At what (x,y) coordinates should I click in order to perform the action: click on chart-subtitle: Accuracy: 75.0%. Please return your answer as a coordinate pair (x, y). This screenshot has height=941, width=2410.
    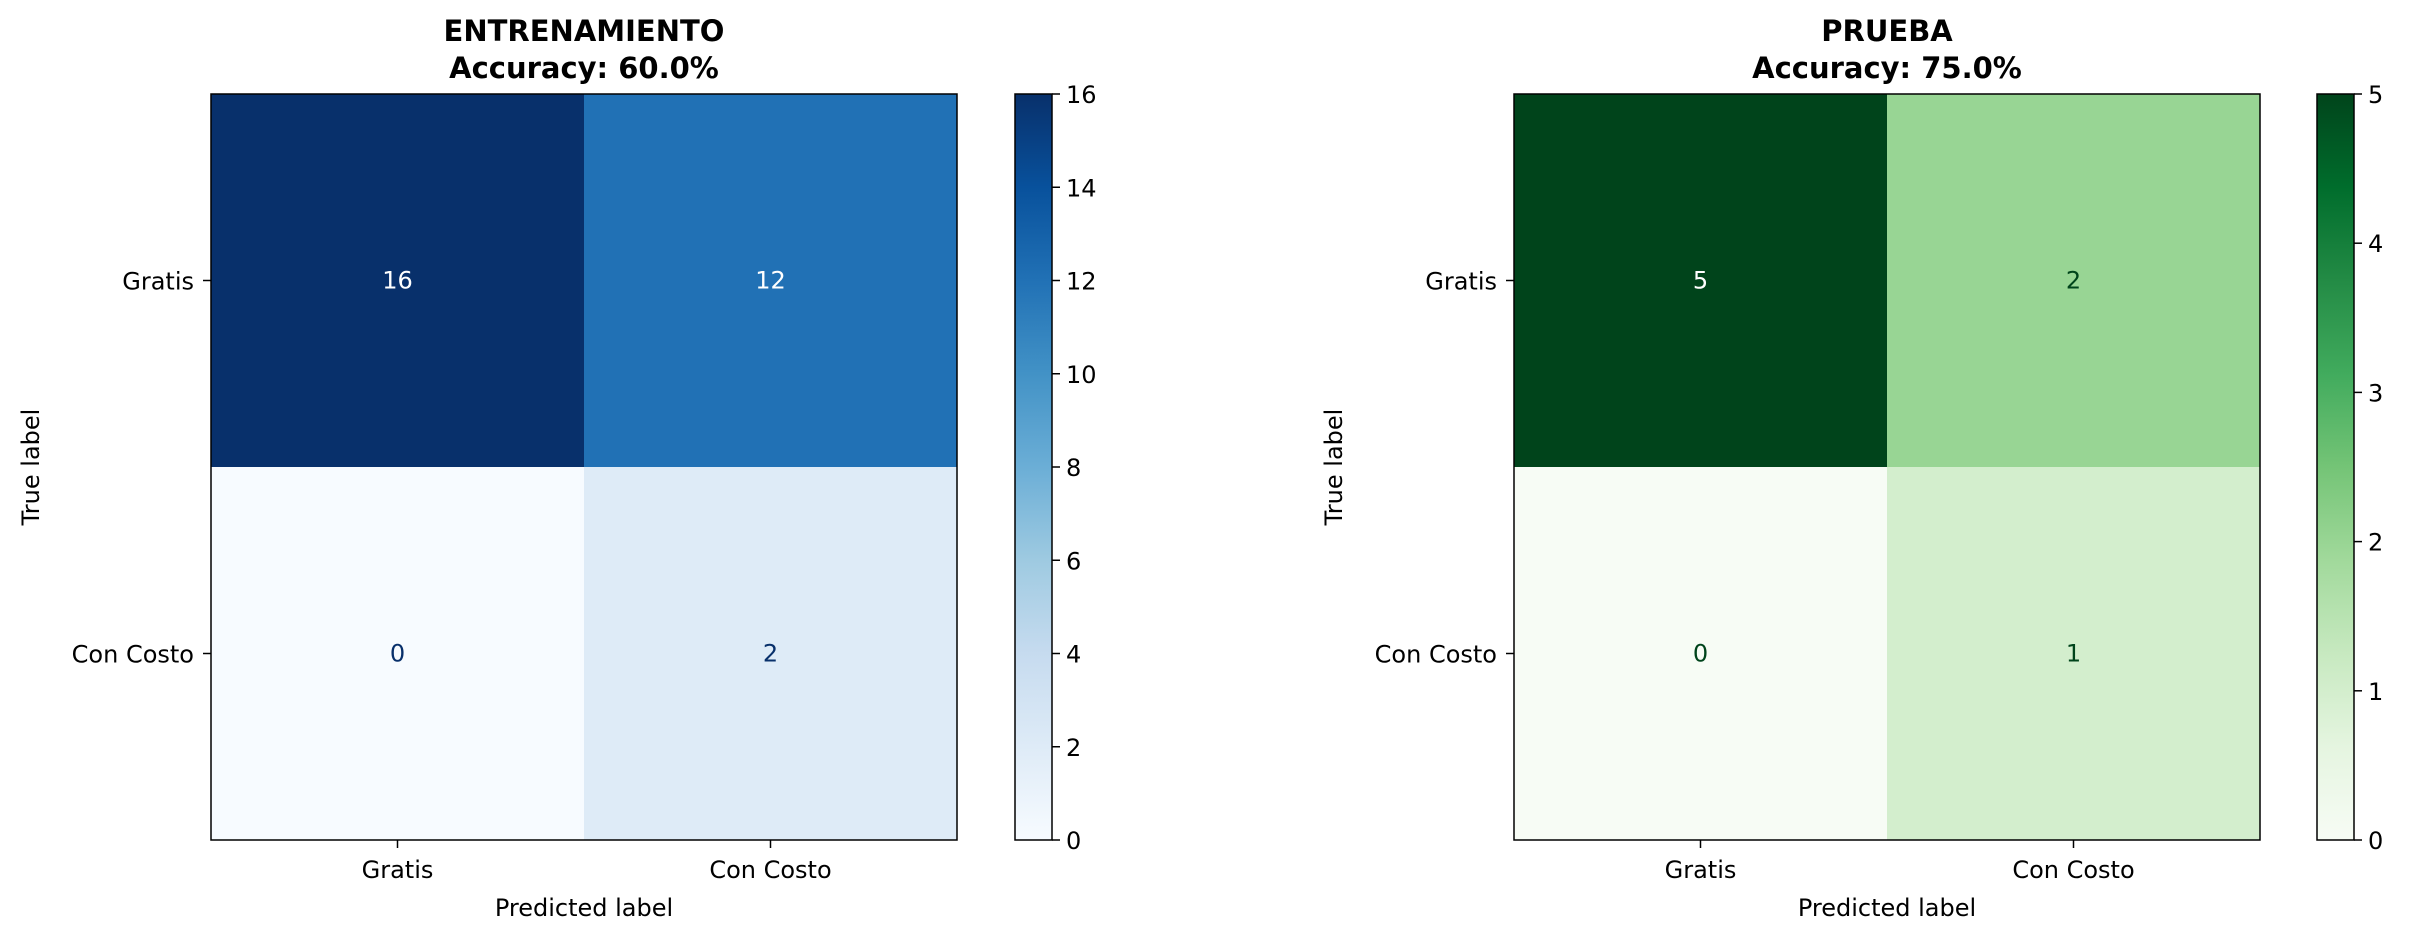
    Looking at the image, I should click on (1887, 68).